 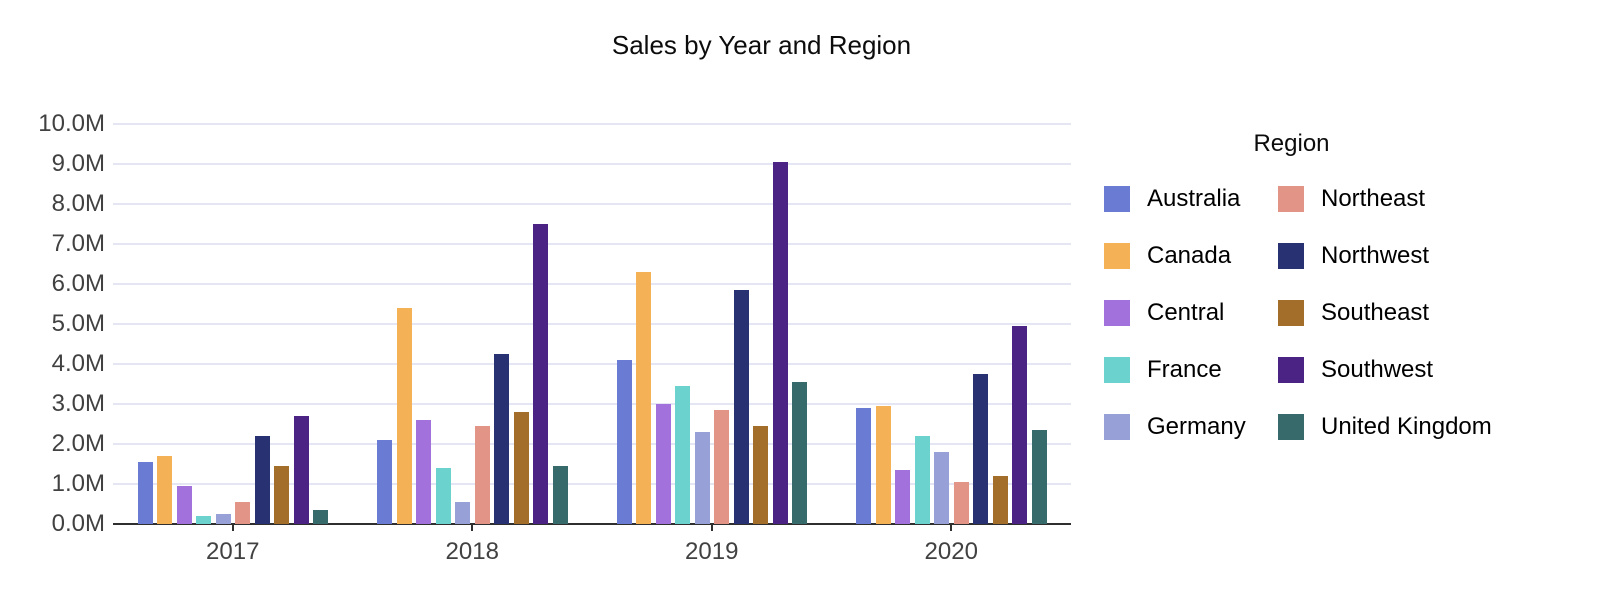 I want to click on legend-item-united-kingdom: United Kingdom, so click(x=1385, y=442).